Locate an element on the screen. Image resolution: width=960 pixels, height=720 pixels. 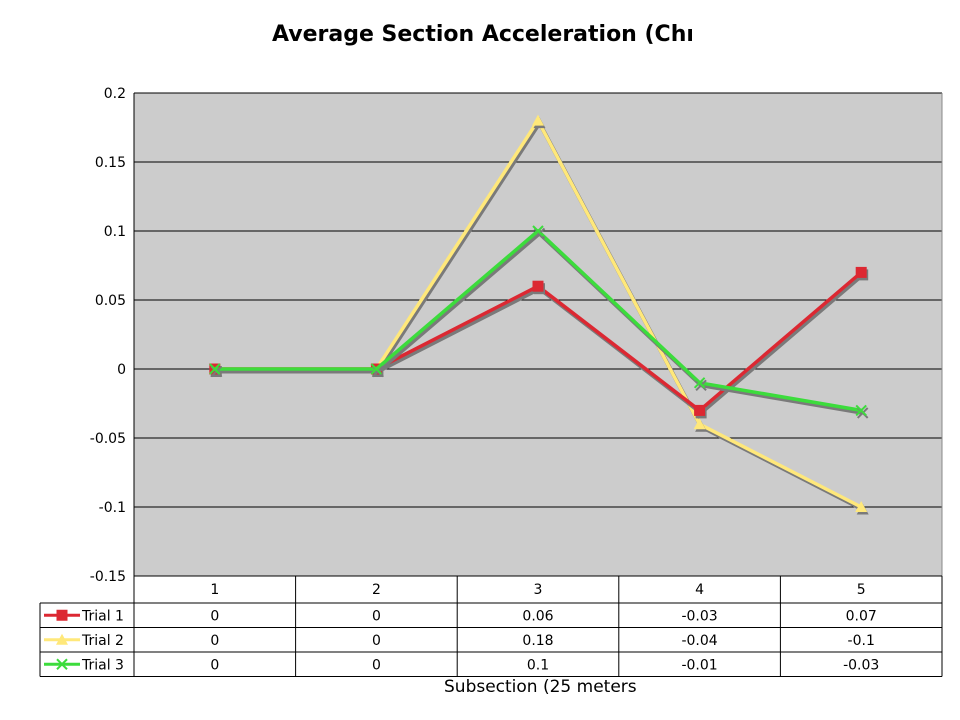
y-tick-label: 0.2 is located at coordinates (115, 94).